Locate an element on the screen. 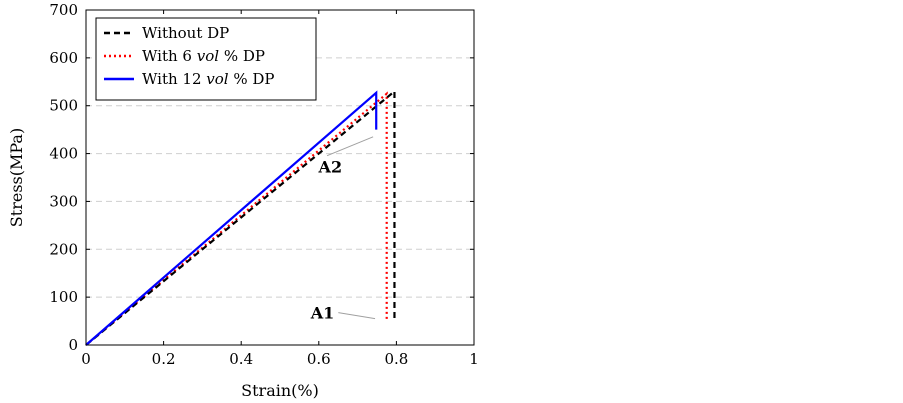 The width and height of the screenshot is (903, 403). legend-text-prefix: With 12 is located at coordinates (174, 79).